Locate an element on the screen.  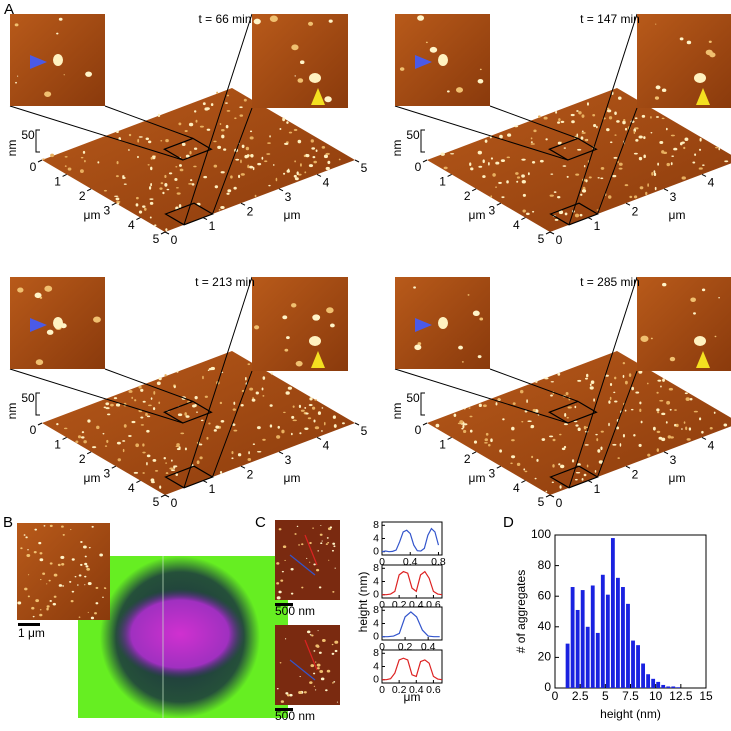
y-tick-label: 60 is located at coordinates (545, 595).